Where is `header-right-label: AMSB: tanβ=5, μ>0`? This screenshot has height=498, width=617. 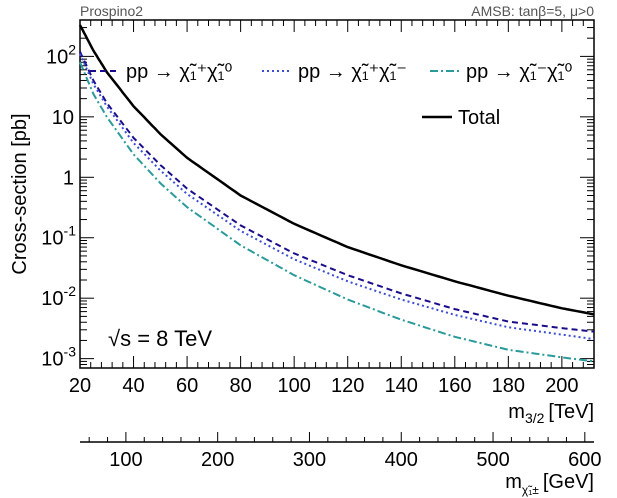 header-right-label: AMSB: tanβ=5, μ>0 is located at coordinates (532, 11).